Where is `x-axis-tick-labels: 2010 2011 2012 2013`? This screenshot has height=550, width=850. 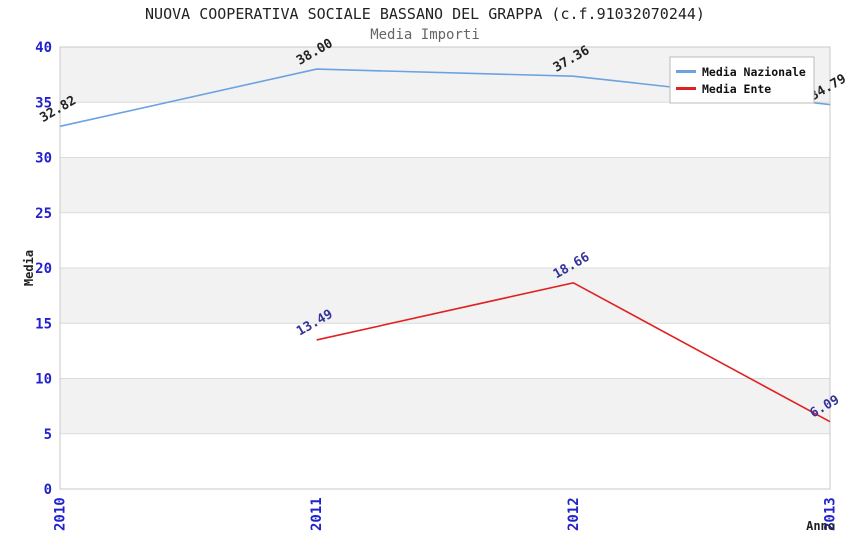
x-axis-tick-labels: 2010 2011 2012 2013 is located at coordinates (446, 514).